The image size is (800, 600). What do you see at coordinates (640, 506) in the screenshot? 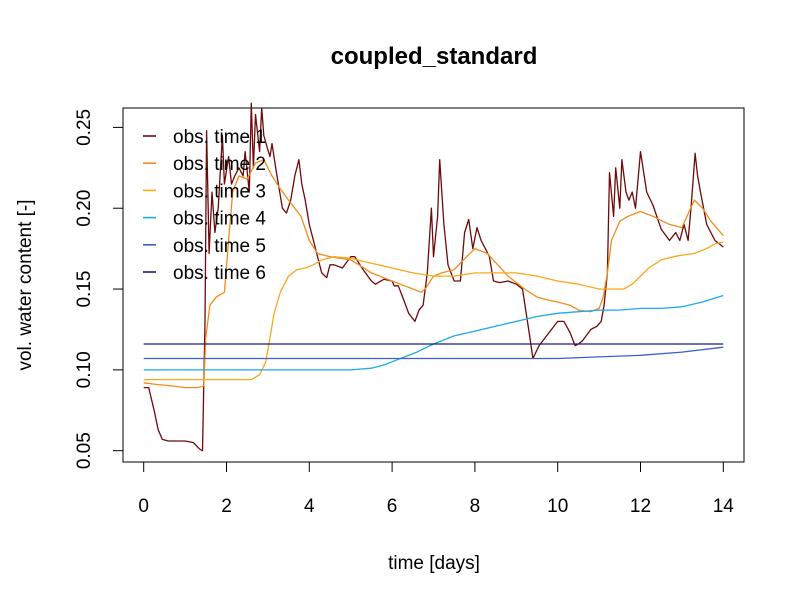
I see `x-tick-label: 12` at bounding box center [640, 506].